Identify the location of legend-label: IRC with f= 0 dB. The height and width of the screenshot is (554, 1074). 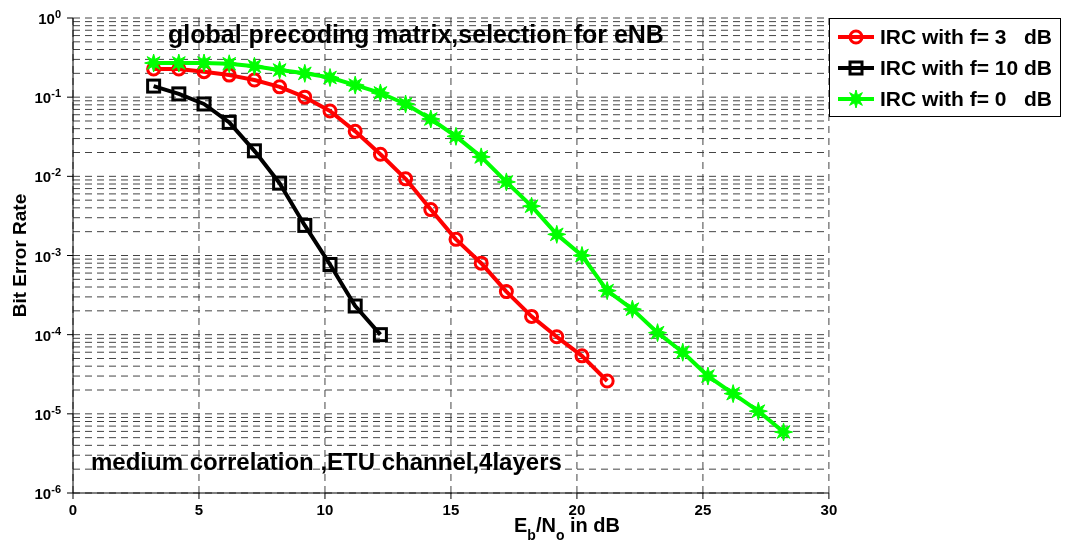
(965, 98).